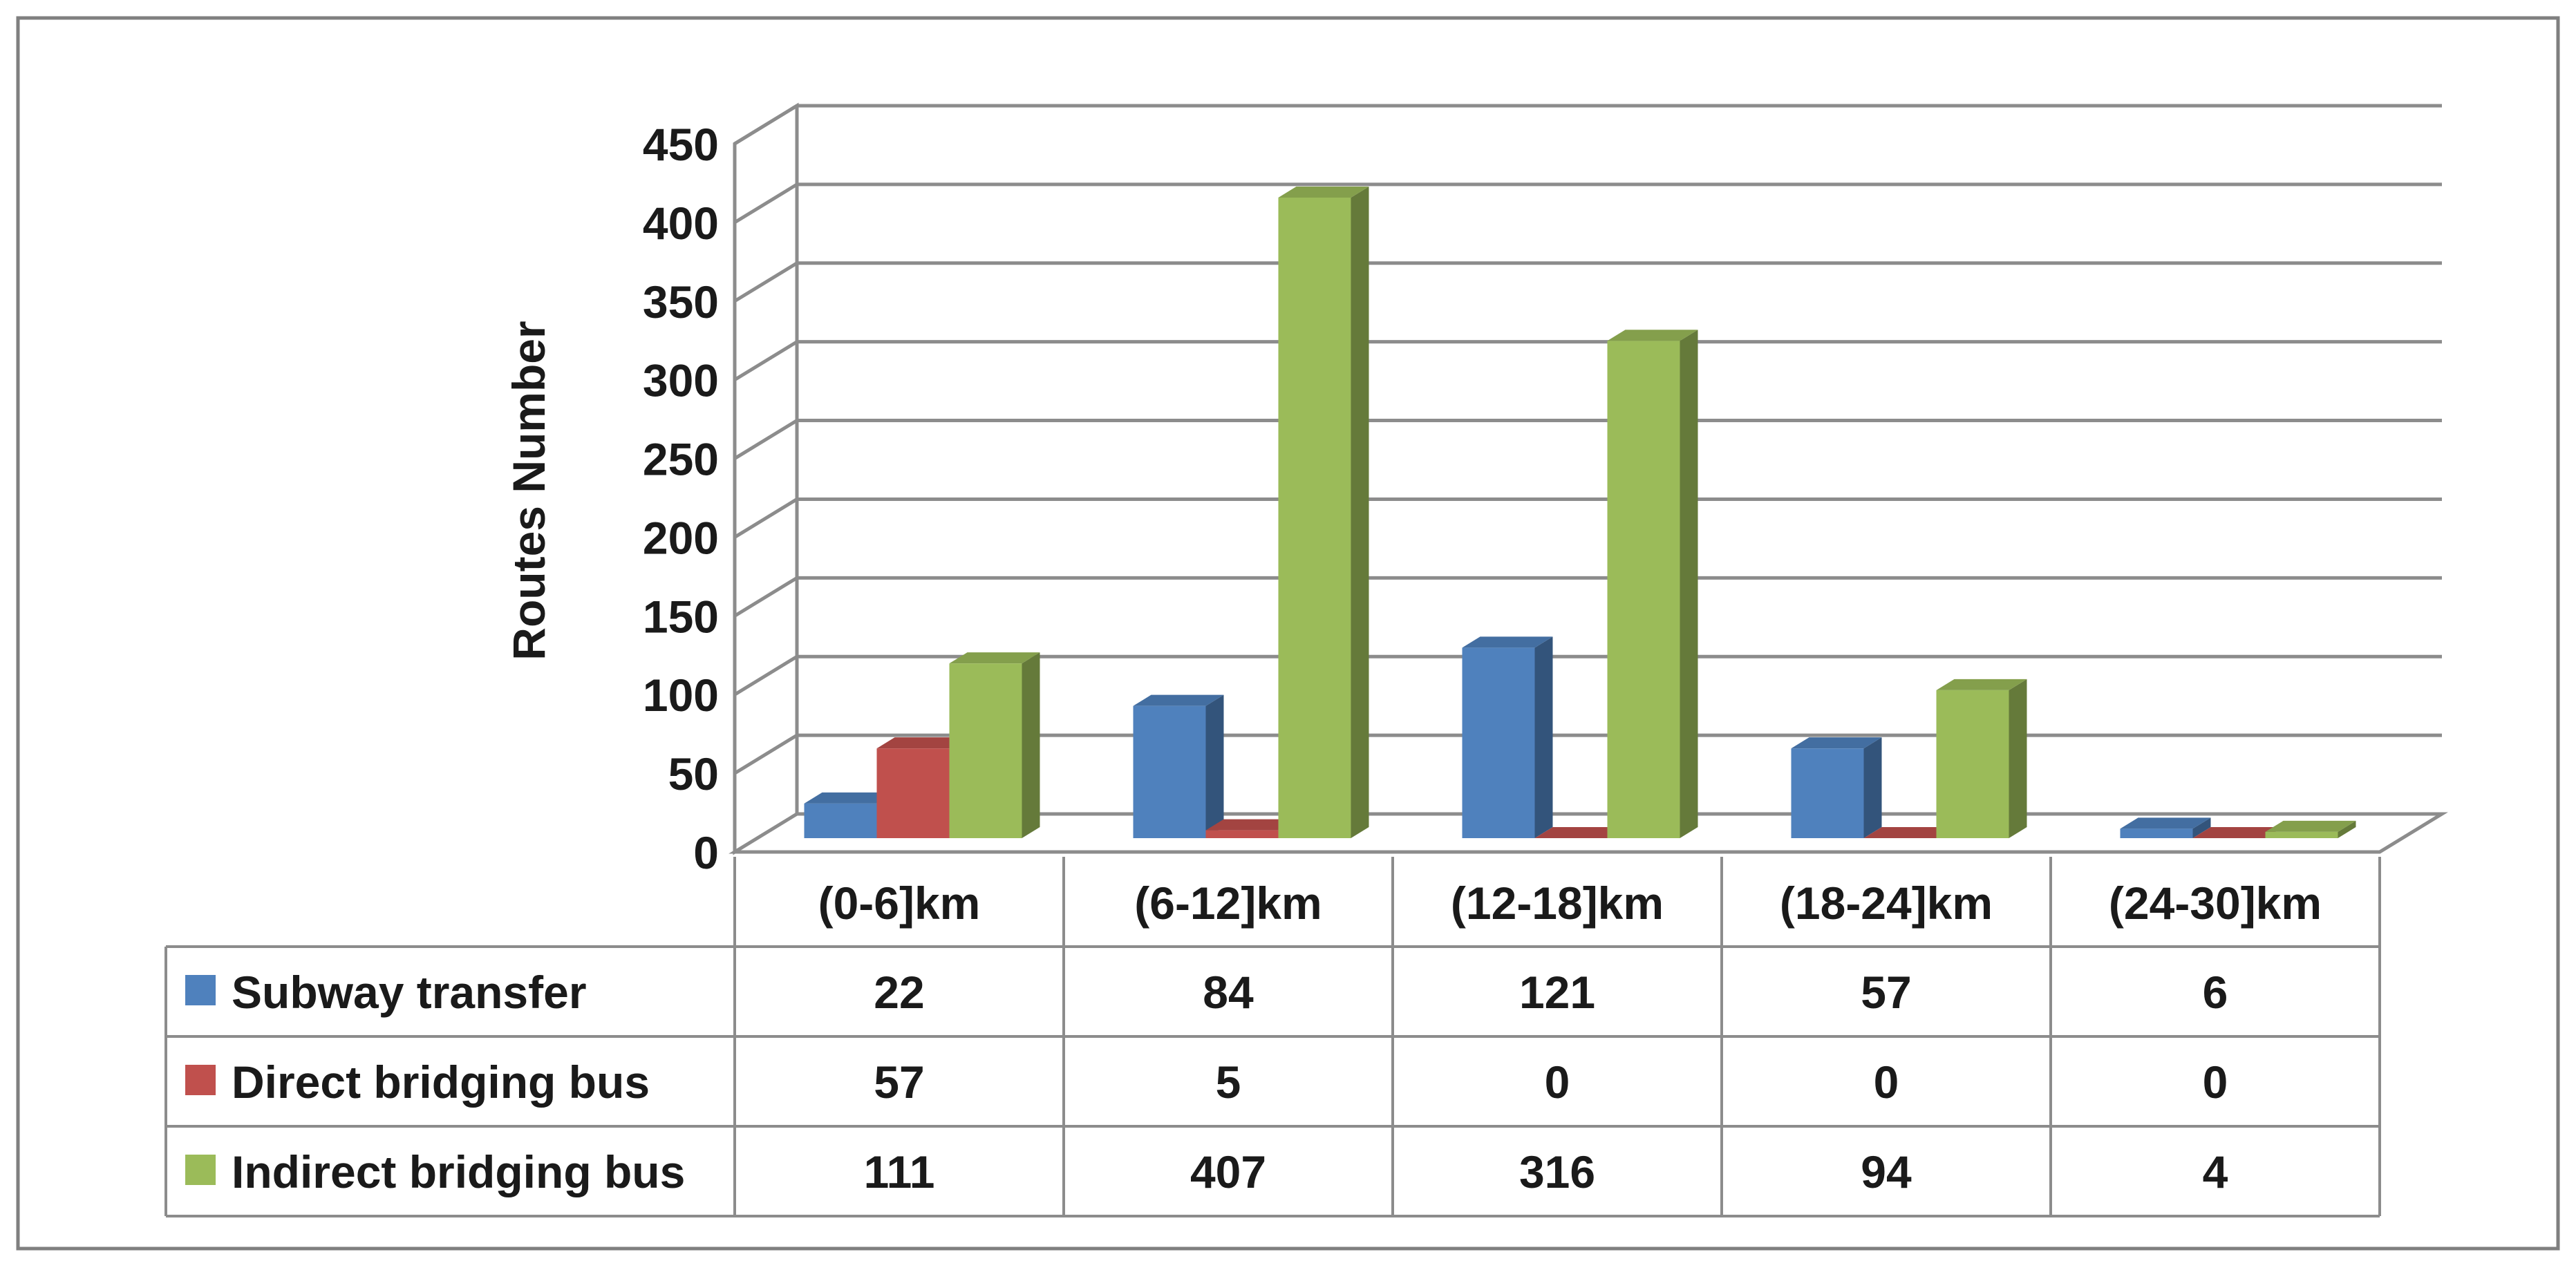 Image resolution: width=2576 pixels, height=1270 pixels. What do you see at coordinates (1557, 1171) in the screenshot?
I see `data-label: 316` at bounding box center [1557, 1171].